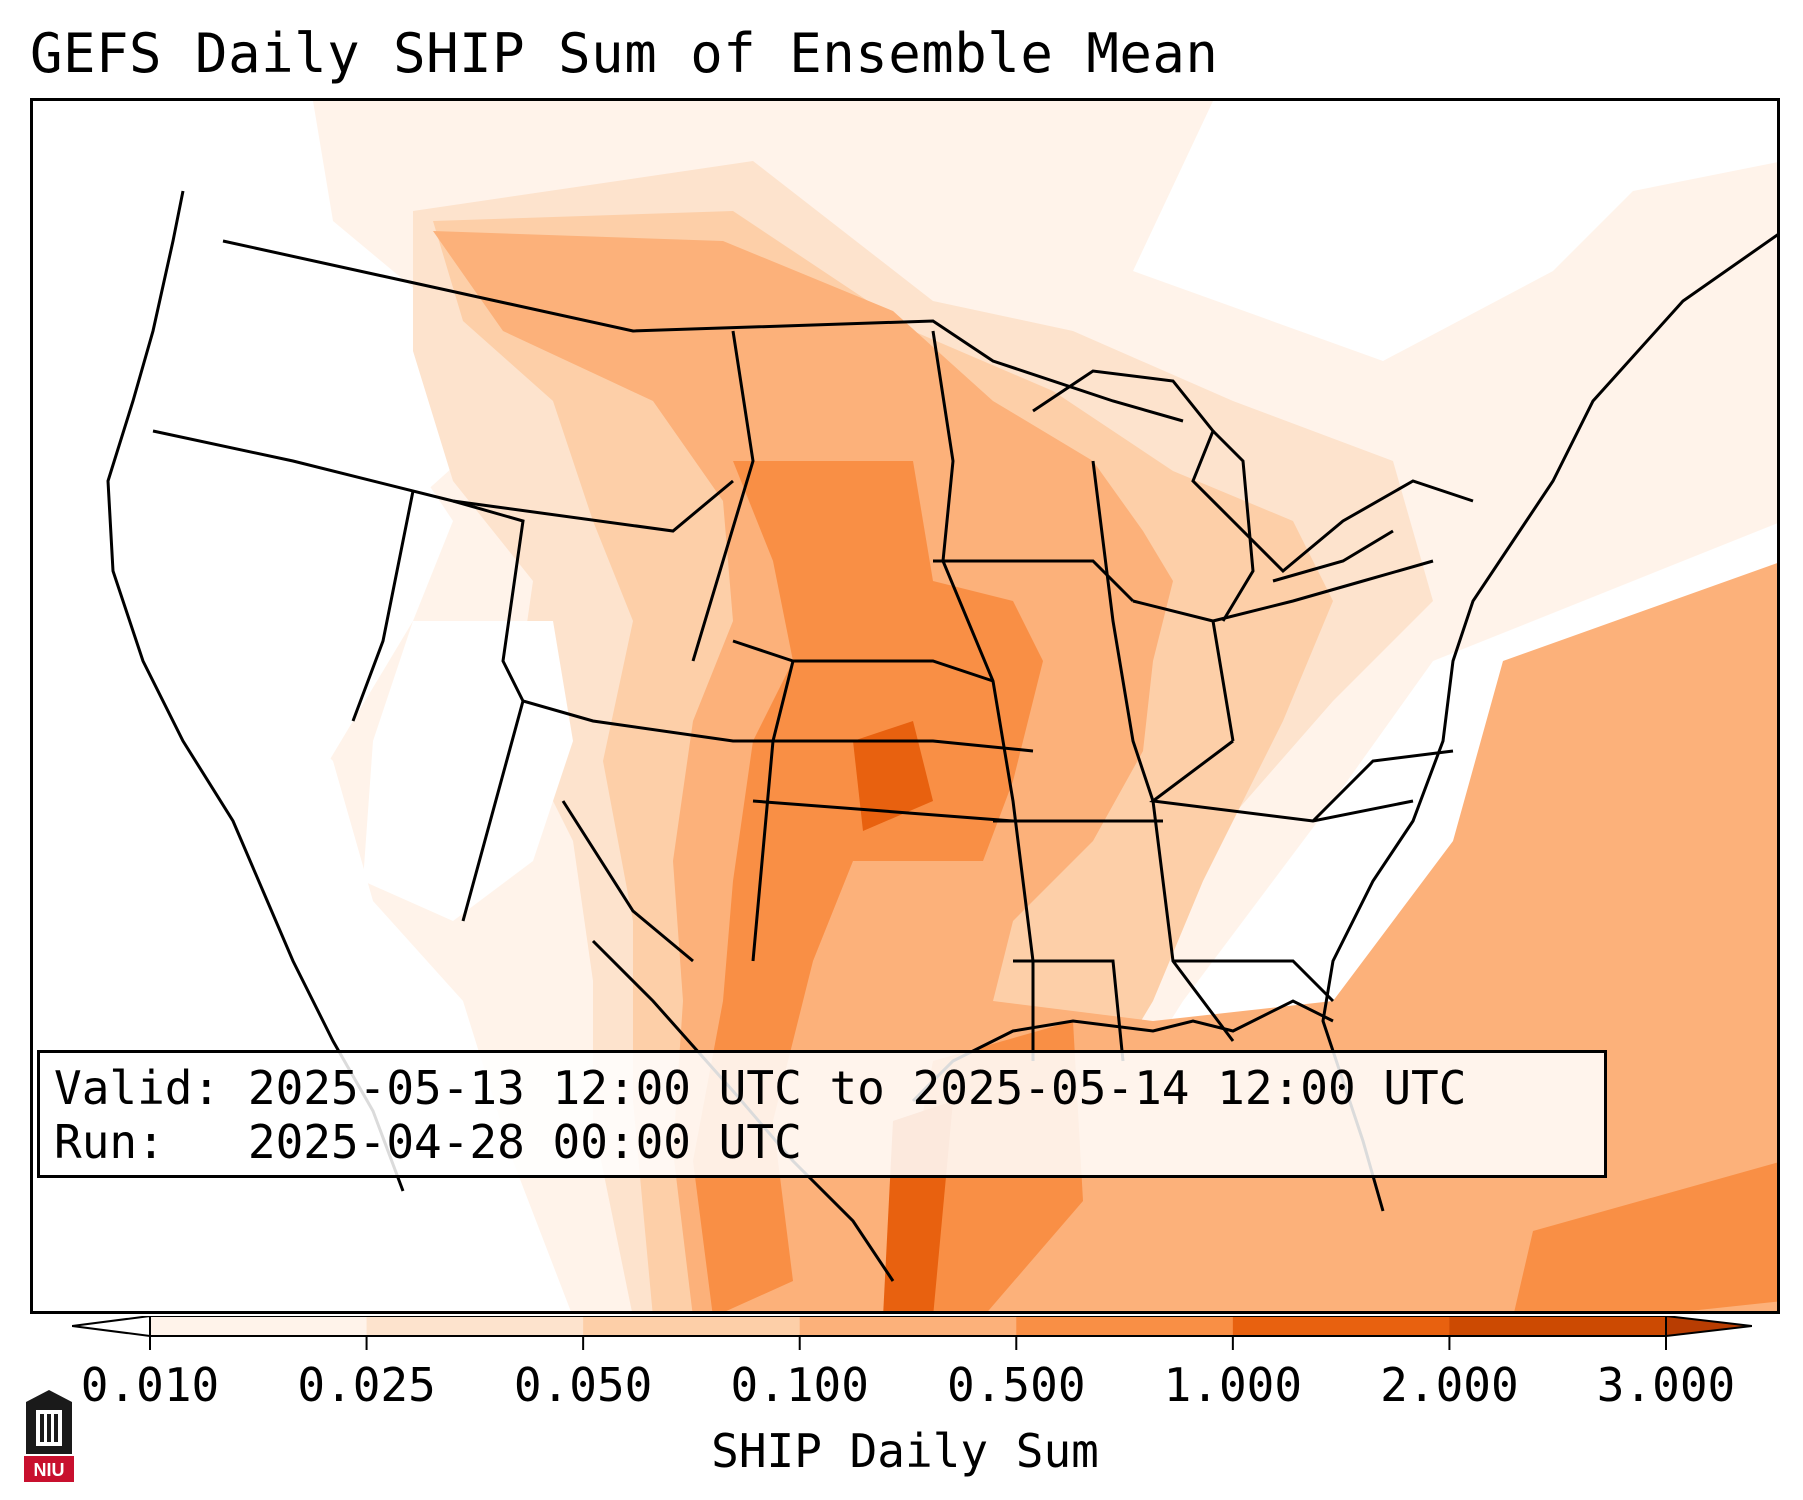  What do you see at coordinates (583, 1385) in the screenshot?
I see `colorbar-tick-label: 0.050` at bounding box center [583, 1385].